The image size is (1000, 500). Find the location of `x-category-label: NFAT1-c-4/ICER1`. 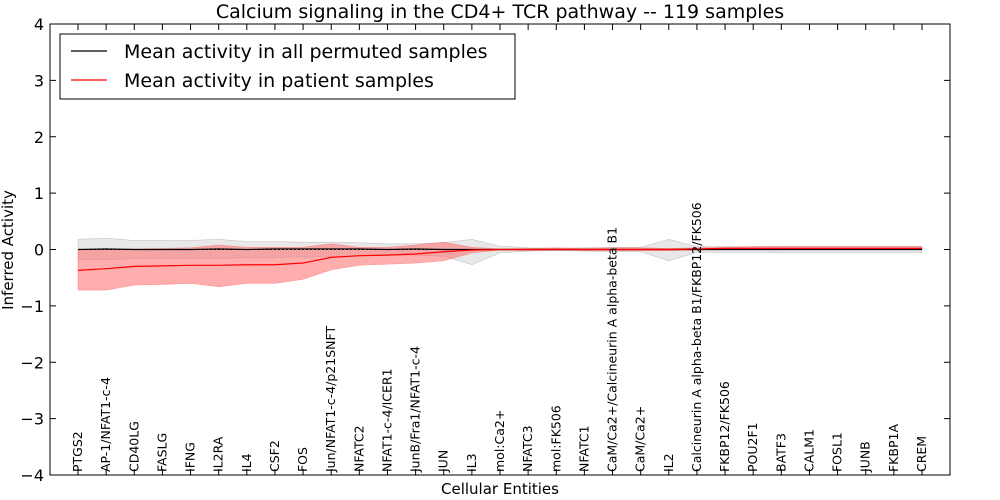

x-category-label: NFAT1-c-4/ICER1 is located at coordinates (386, 420).